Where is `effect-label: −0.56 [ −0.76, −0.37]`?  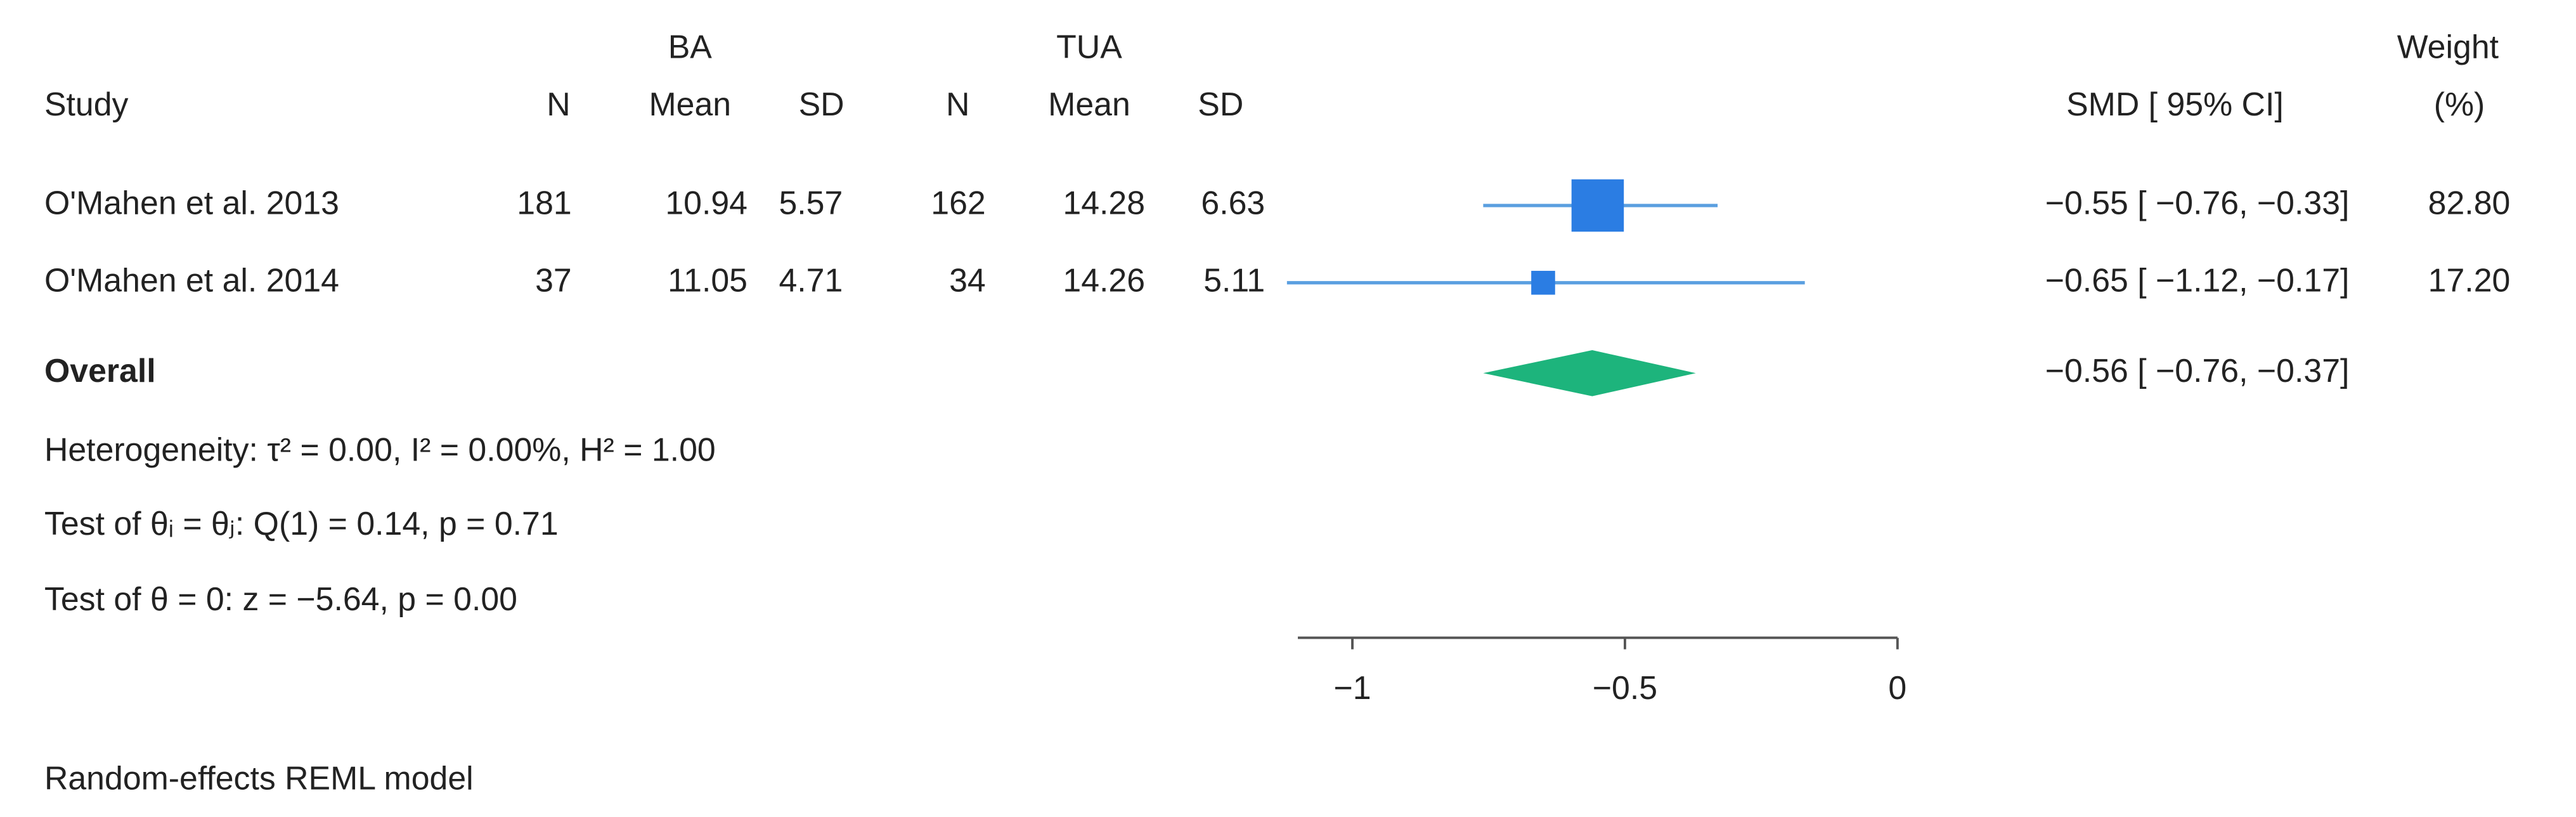 effect-label: −0.56 [ −0.76, −0.37] is located at coordinates (2197, 370).